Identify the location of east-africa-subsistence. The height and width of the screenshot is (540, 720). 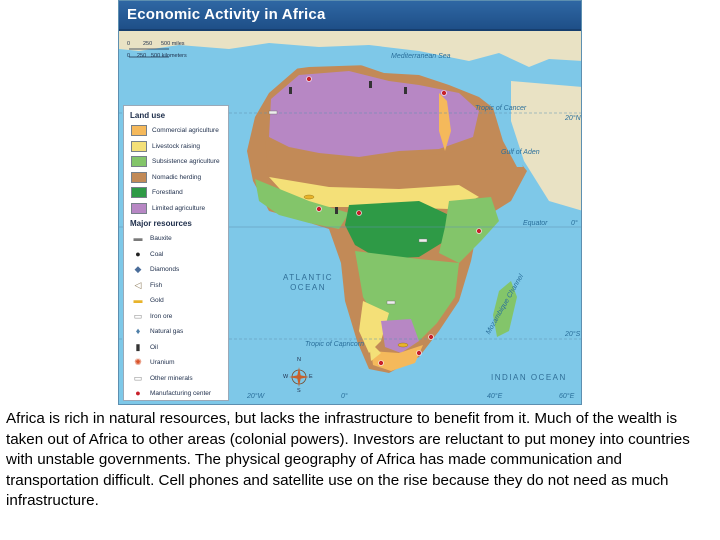
(469, 230).